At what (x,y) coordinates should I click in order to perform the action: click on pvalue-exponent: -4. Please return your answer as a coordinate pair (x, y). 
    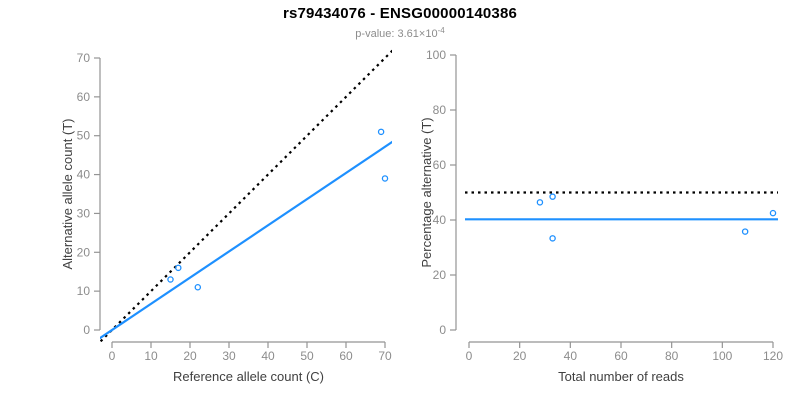
    Looking at the image, I should click on (441, 30).